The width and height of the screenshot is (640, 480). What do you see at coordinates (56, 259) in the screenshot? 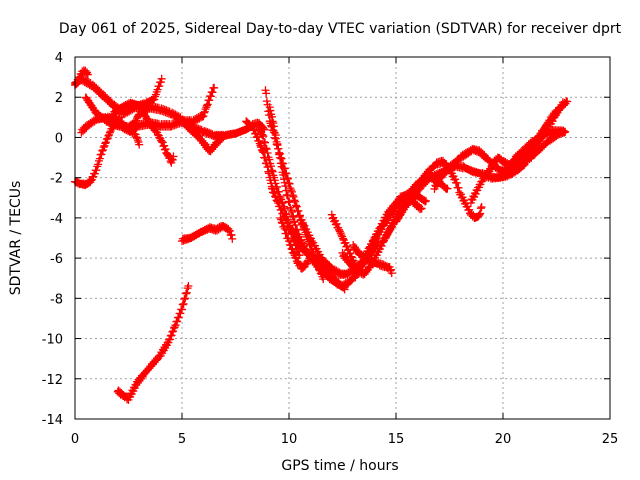
I see `y-tick-label: -6` at bounding box center [56, 259].